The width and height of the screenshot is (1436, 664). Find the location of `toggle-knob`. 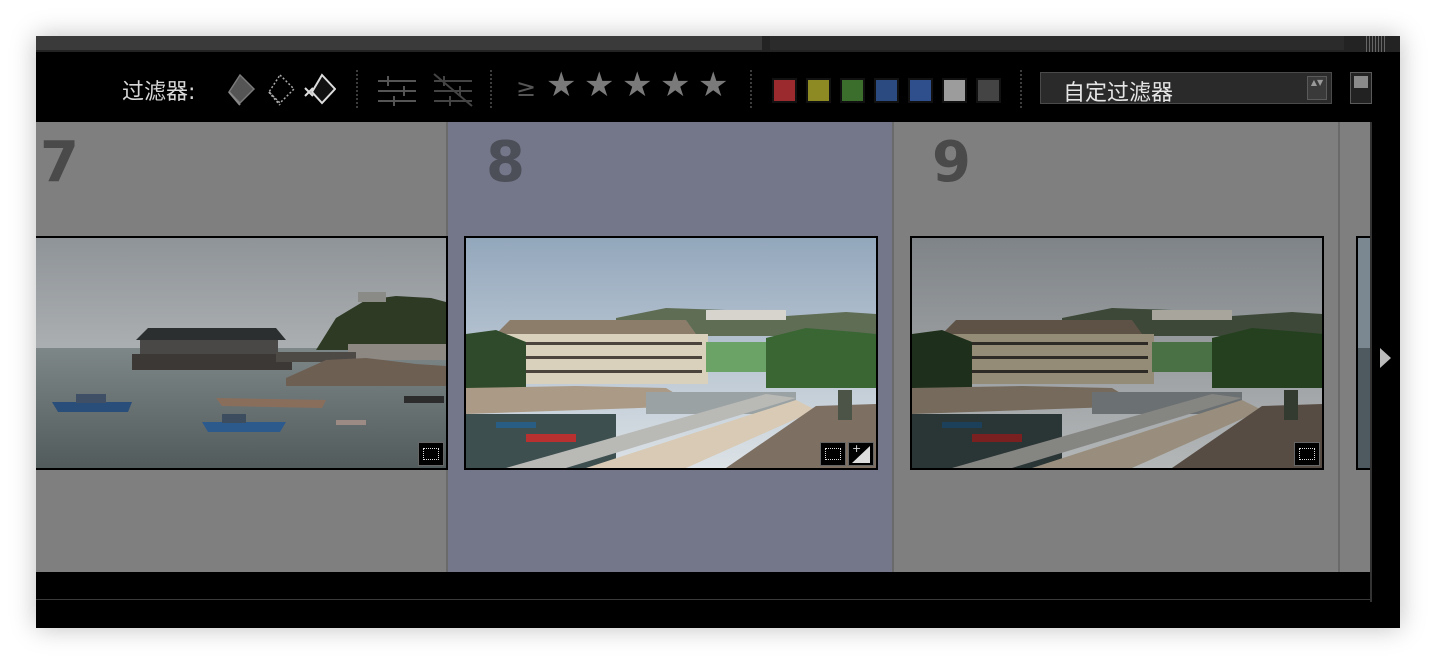

toggle-knob is located at coordinates (1361, 82).